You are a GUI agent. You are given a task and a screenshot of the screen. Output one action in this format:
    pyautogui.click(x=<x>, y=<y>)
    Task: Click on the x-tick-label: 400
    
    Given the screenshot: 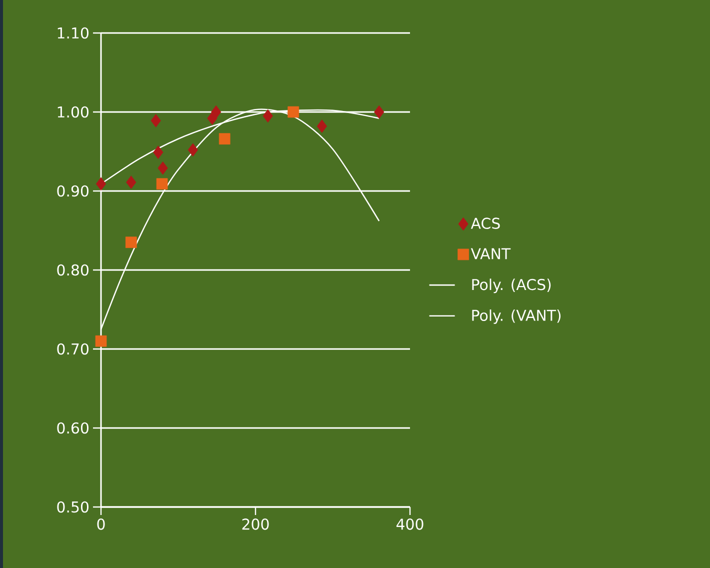 What is the action you would take?
    pyautogui.click(x=410, y=524)
    